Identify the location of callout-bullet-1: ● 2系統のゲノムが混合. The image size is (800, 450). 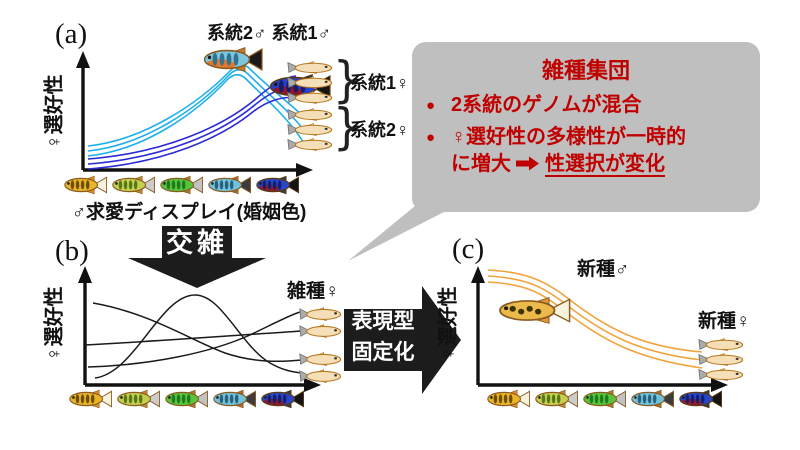
(588, 105).